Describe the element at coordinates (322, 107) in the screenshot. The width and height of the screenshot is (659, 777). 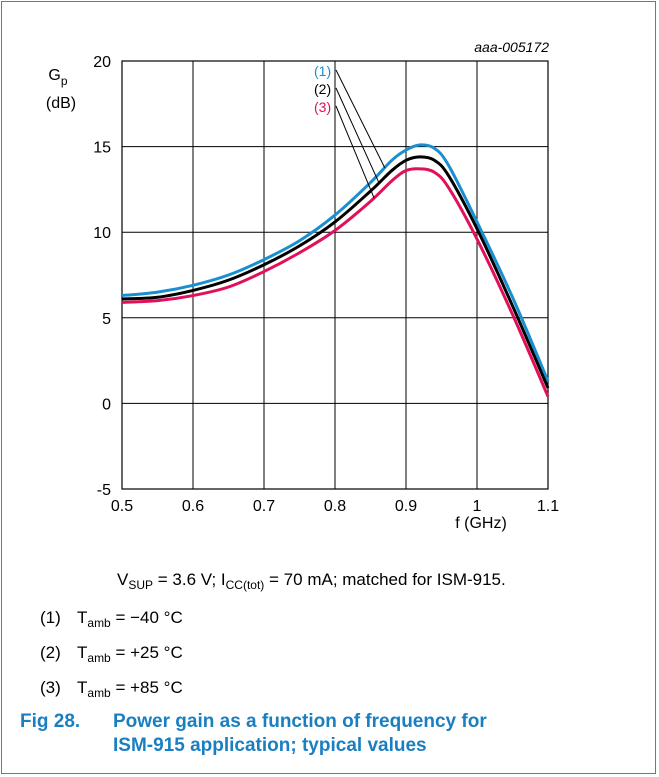
I see `legend-label-3: (3)` at that location.